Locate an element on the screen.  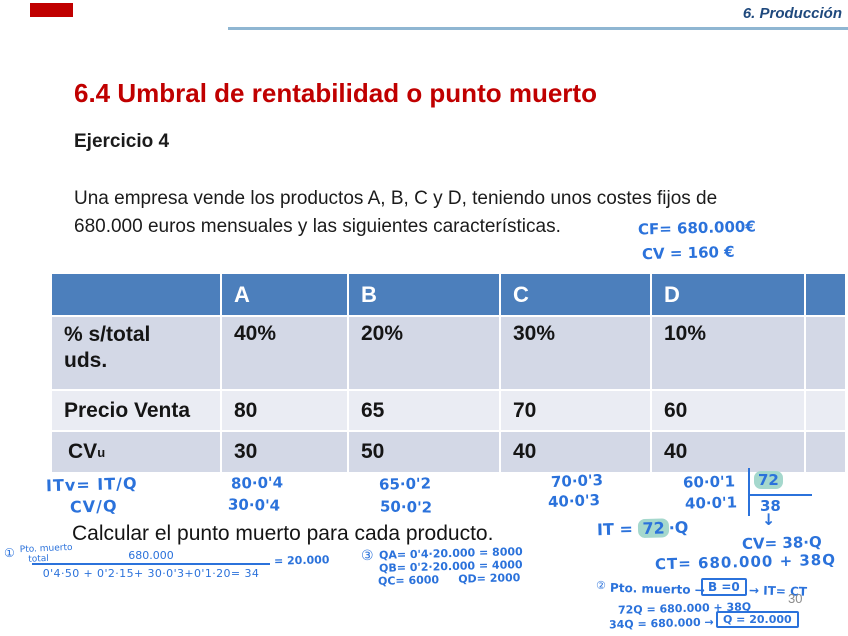
calc-a-line2: 30·0'4 is located at coordinates (254, 505).